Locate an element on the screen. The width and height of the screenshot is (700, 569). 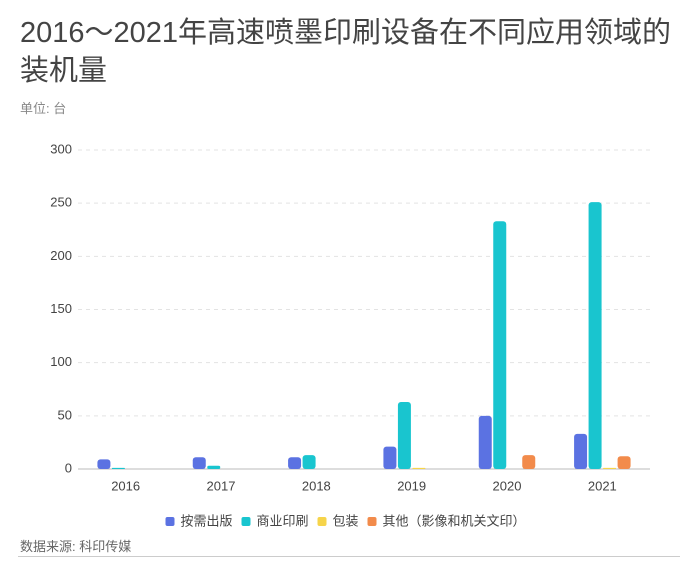
x-tick-label: 2021 is located at coordinates (602, 485).